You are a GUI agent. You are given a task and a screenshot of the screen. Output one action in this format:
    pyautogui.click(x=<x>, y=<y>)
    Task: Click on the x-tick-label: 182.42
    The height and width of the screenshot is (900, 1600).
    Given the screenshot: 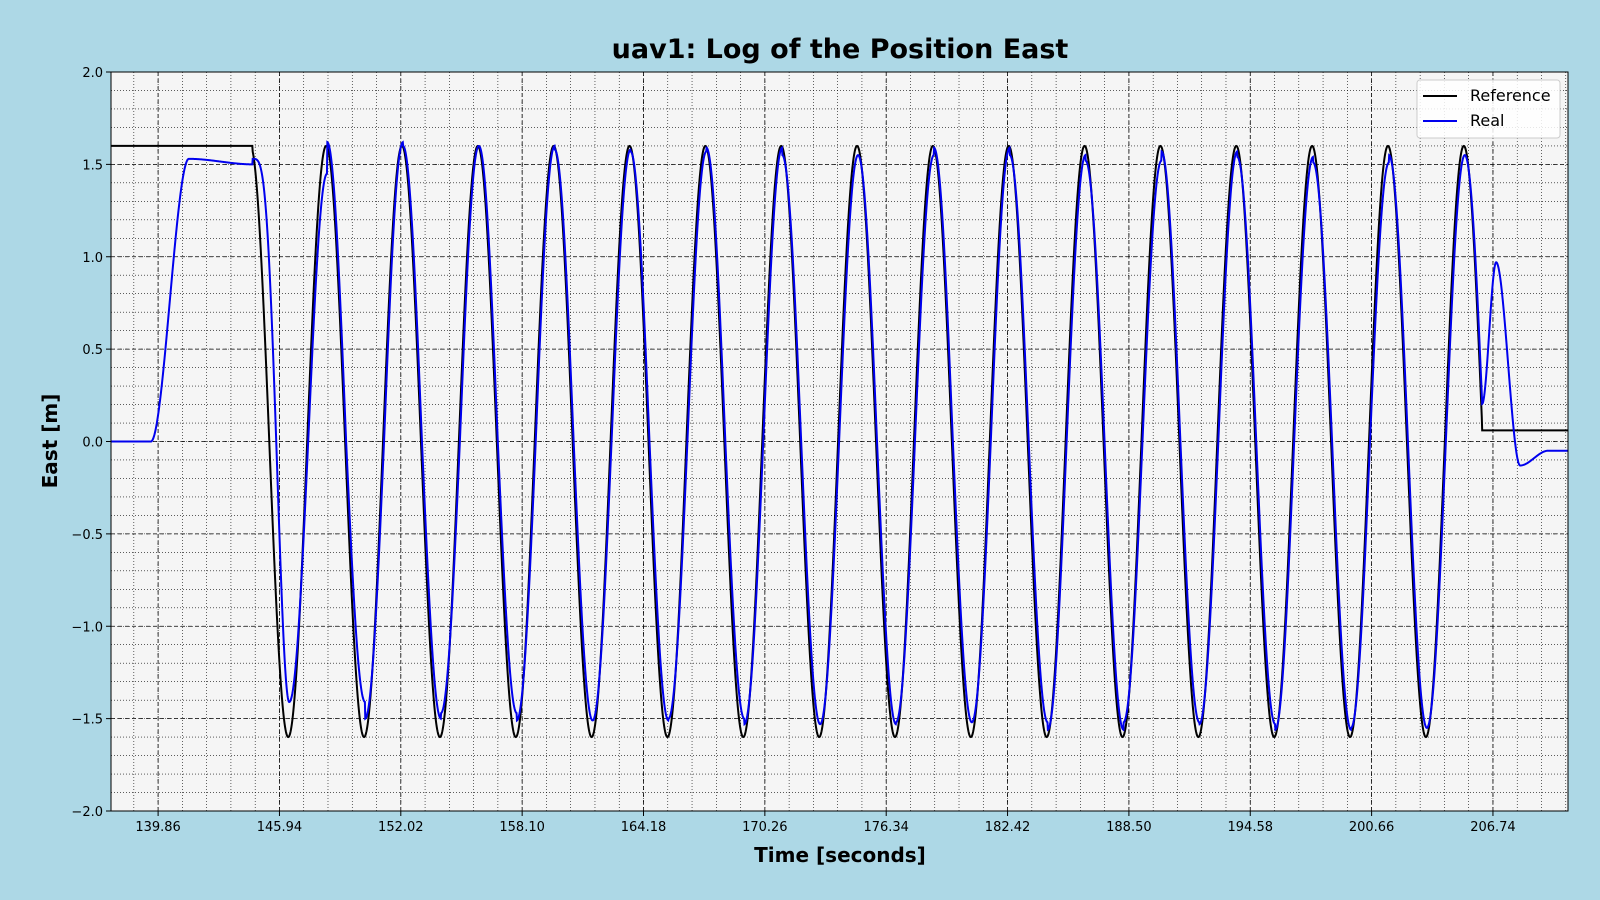 What is the action you would take?
    pyautogui.click(x=1008, y=827)
    